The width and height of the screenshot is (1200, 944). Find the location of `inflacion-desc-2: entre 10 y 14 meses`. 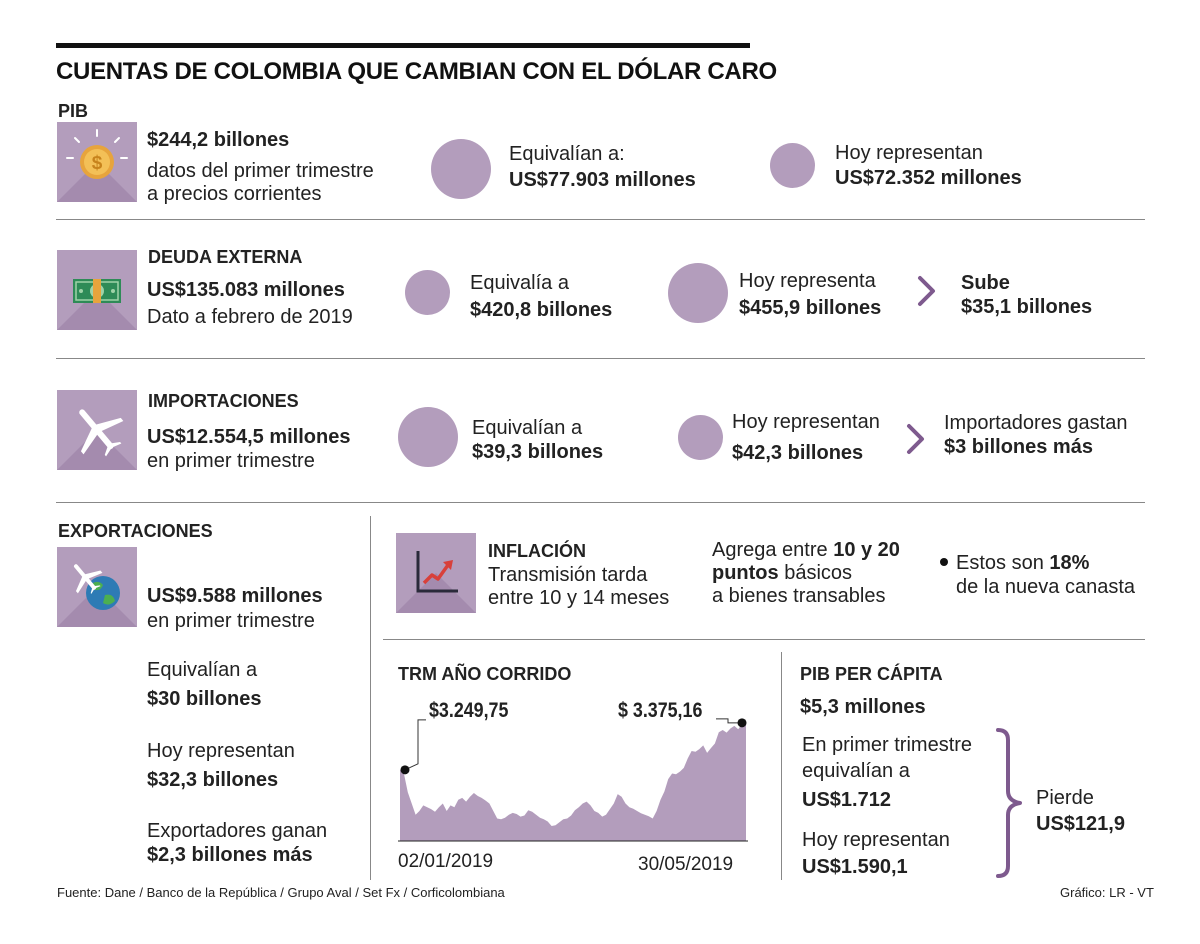

inflacion-desc-2: entre 10 y 14 meses is located at coordinates (579, 598).